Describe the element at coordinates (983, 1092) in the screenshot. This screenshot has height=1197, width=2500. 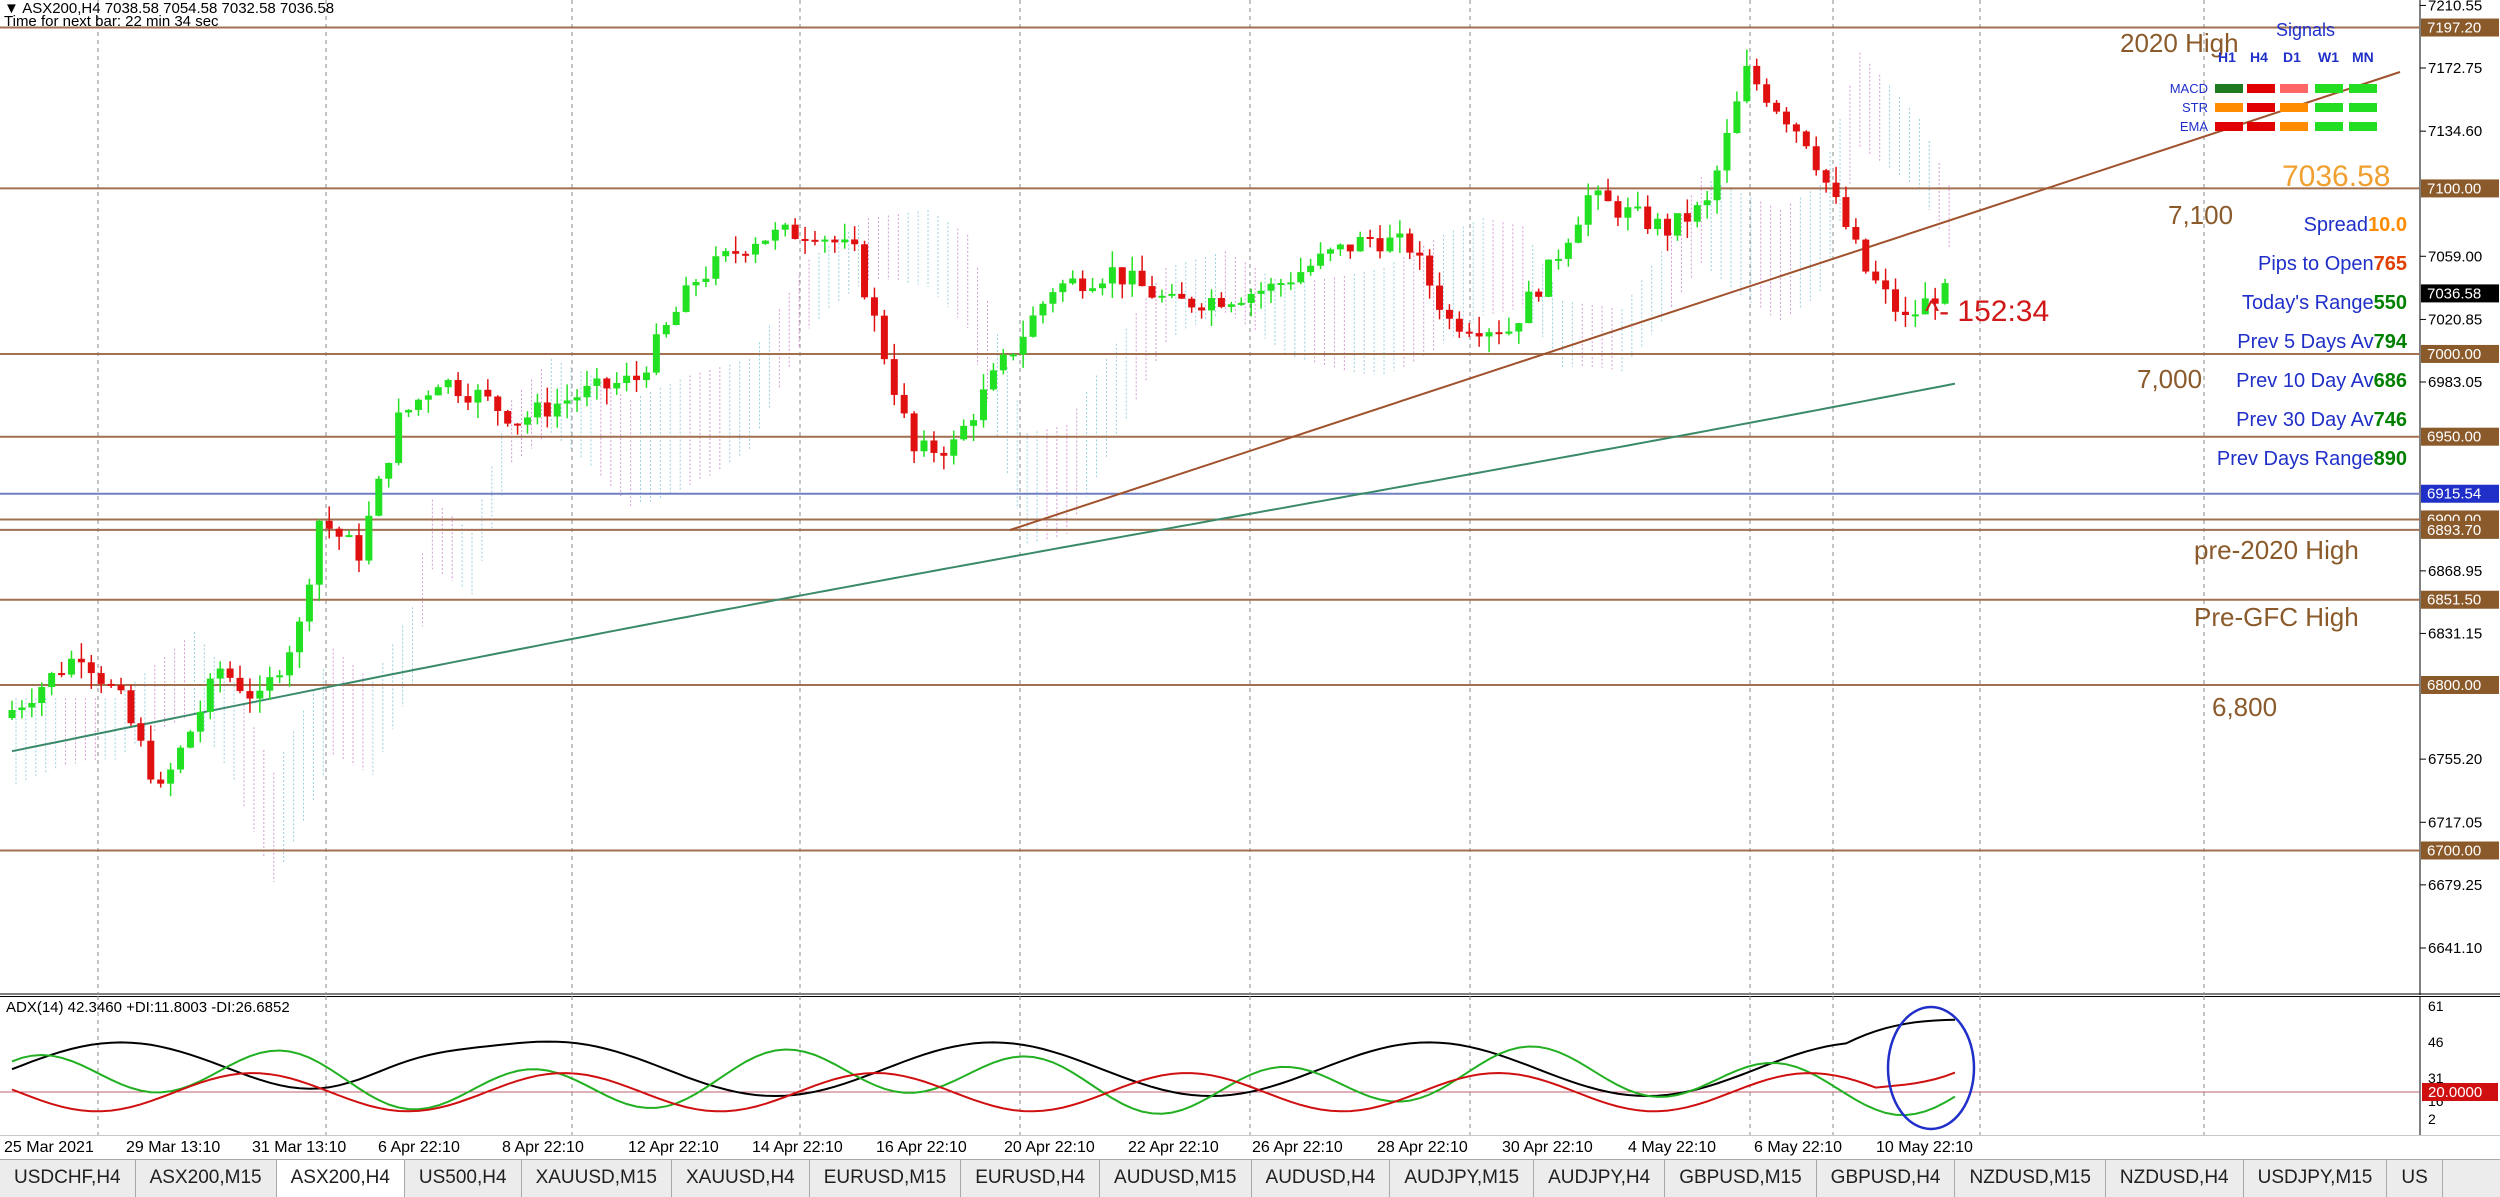
I see `minus-di-line` at that location.